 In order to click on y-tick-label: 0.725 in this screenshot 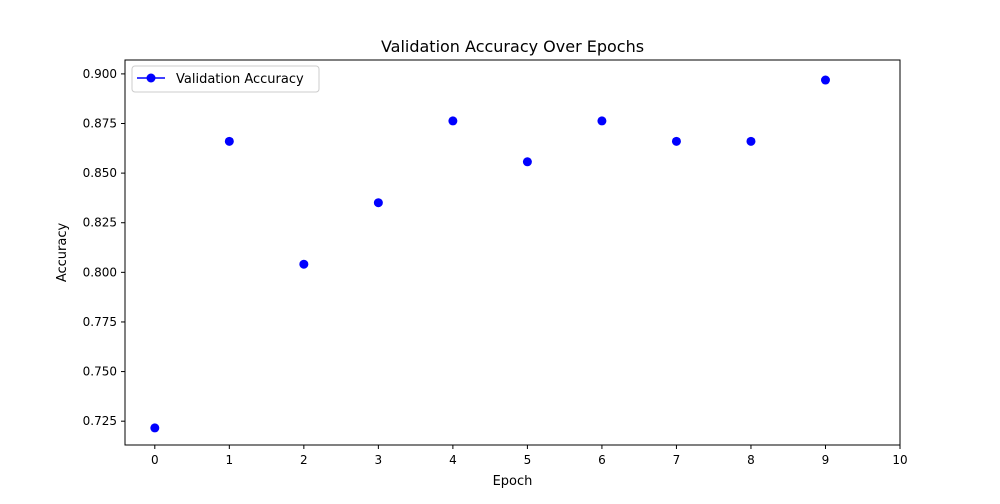, I will do `click(100, 421)`.